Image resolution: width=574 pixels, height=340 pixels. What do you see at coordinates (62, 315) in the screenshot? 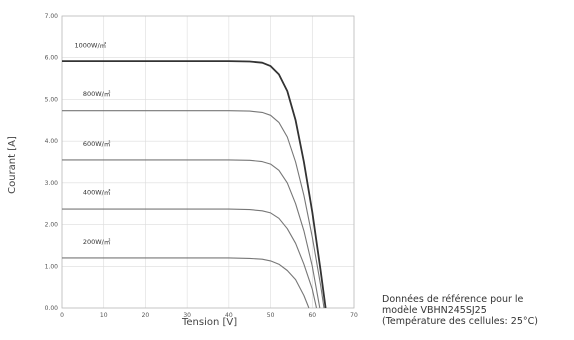
I see `x-tick-label: 0` at bounding box center [62, 315].